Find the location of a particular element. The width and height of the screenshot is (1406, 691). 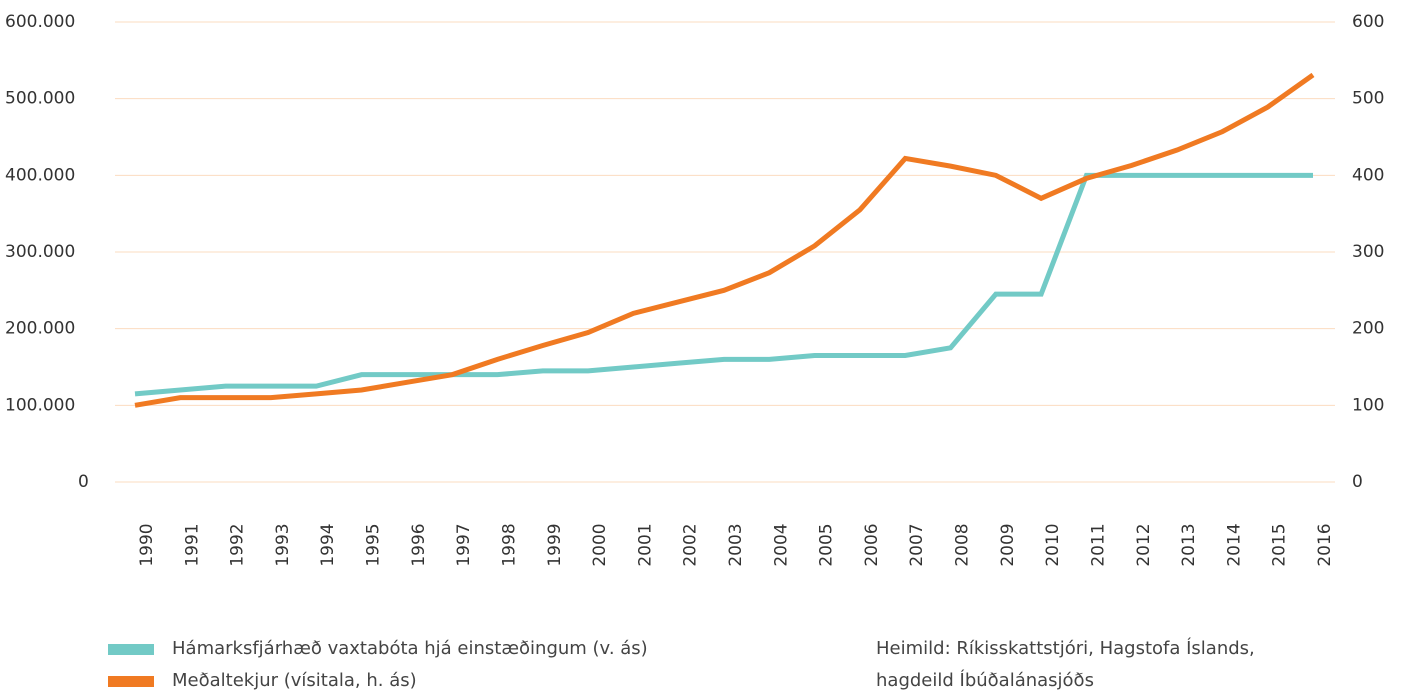

y-tick-label: 600.000 is located at coordinates (40, 22).